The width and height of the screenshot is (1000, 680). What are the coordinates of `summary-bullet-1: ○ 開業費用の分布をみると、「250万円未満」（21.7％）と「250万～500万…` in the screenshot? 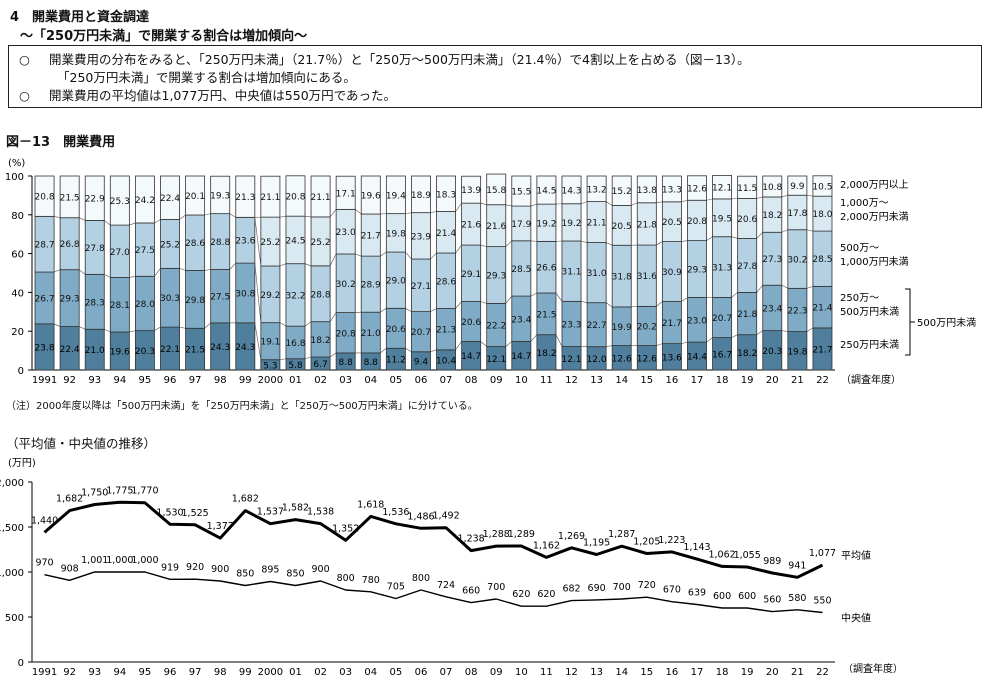 It's located at (495, 60).